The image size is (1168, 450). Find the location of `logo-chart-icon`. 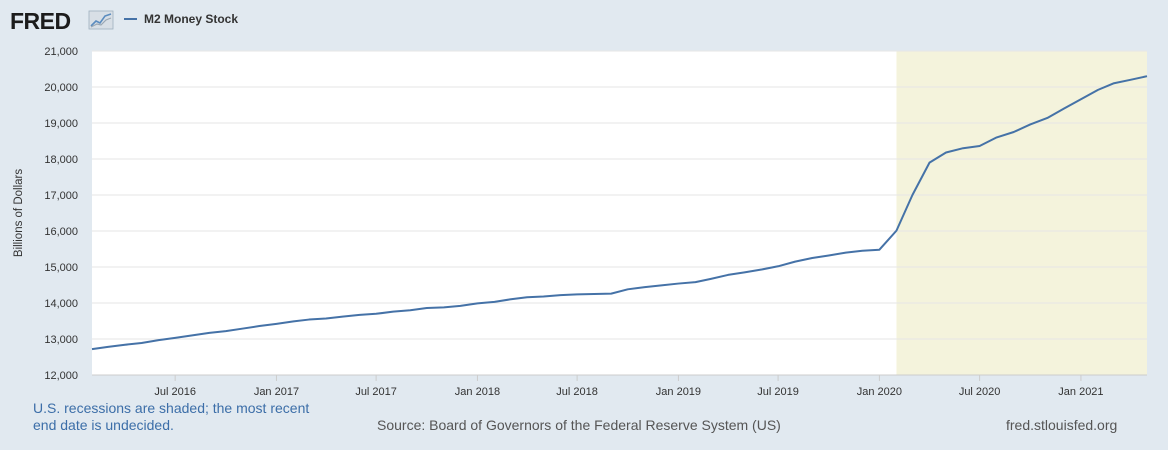

logo-chart-icon is located at coordinates (101, 20).